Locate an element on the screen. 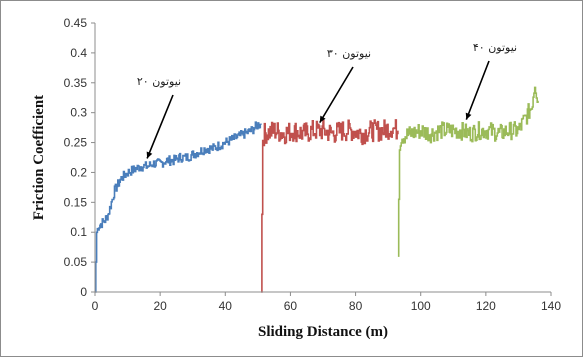  x-axis-label: Sliding Distance (m) is located at coordinates (323, 332).